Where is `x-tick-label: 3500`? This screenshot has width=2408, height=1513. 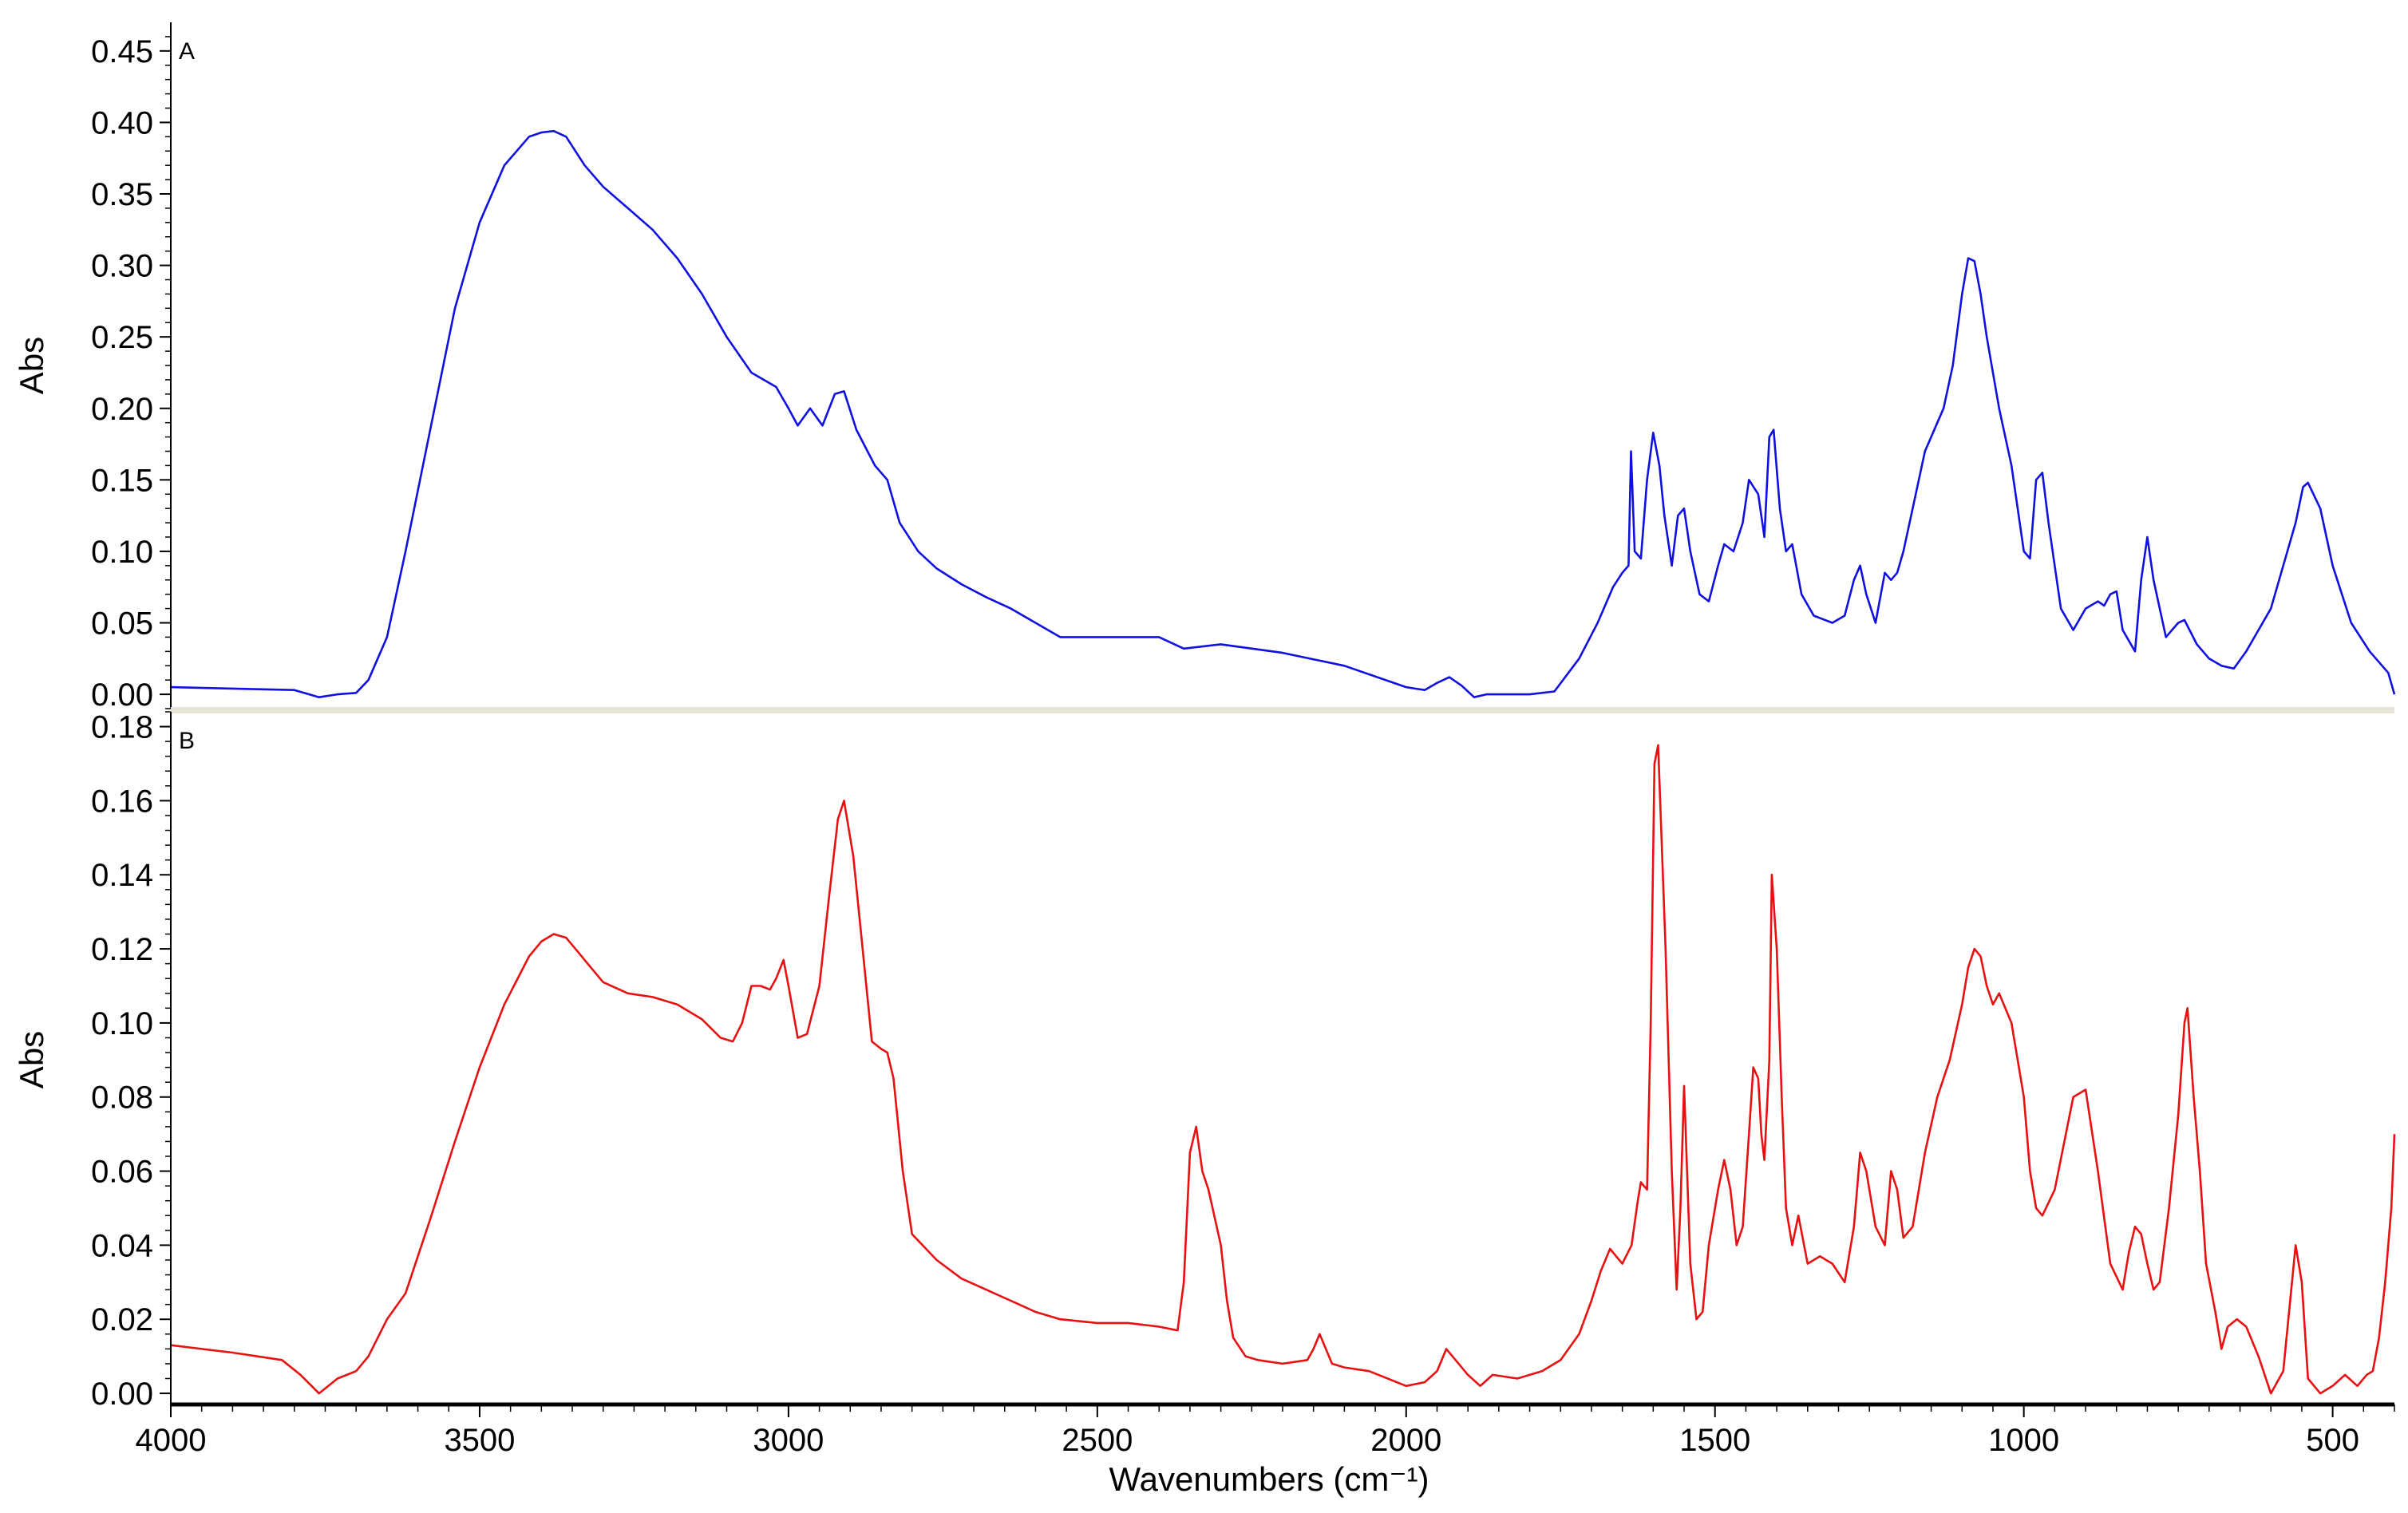 x-tick-label: 3500 is located at coordinates (479, 1440).